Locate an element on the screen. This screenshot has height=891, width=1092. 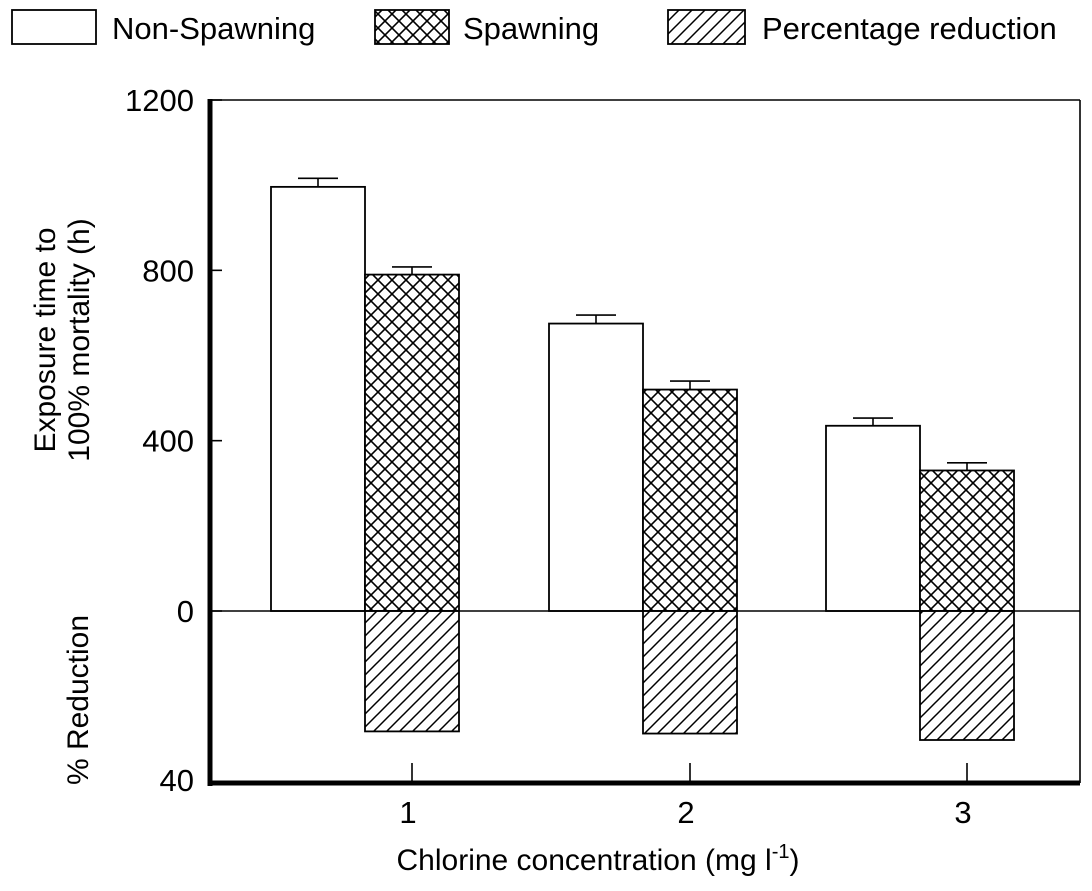
x-axis-title-superscript: -1 is located at coordinates (781, 852).